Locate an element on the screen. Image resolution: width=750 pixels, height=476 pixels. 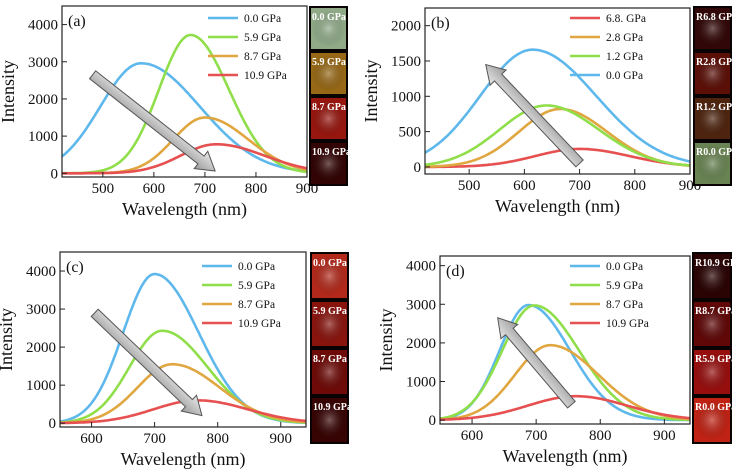
photo-strip: R6.8 GPa R2.8 GPa R1.2 GPa R0.0 GPa is located at coordinates (715, 96).